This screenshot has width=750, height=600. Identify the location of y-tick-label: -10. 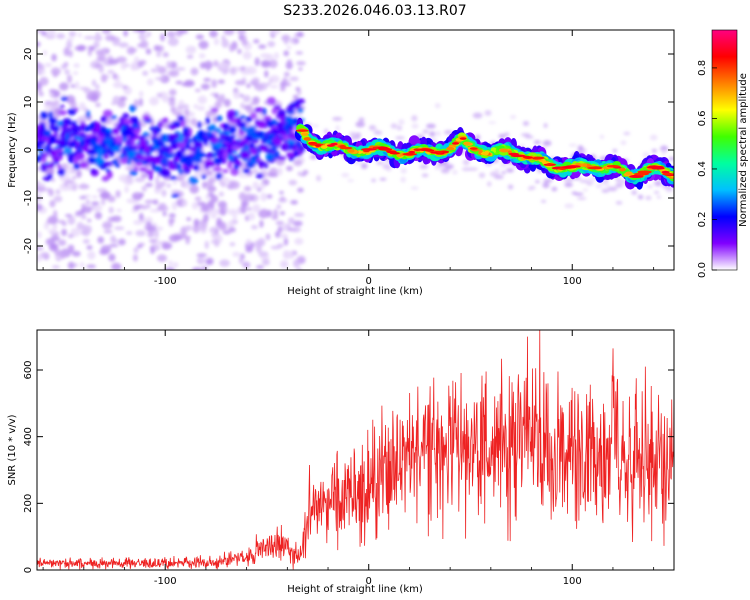
(28, 198).